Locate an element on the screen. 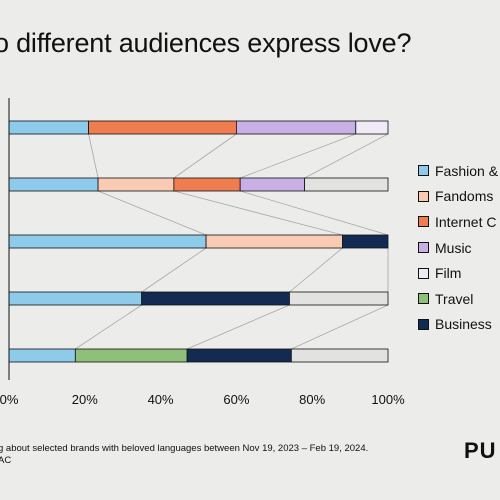  bar-segment-row5-series1 is located at coordinates (42, 355).